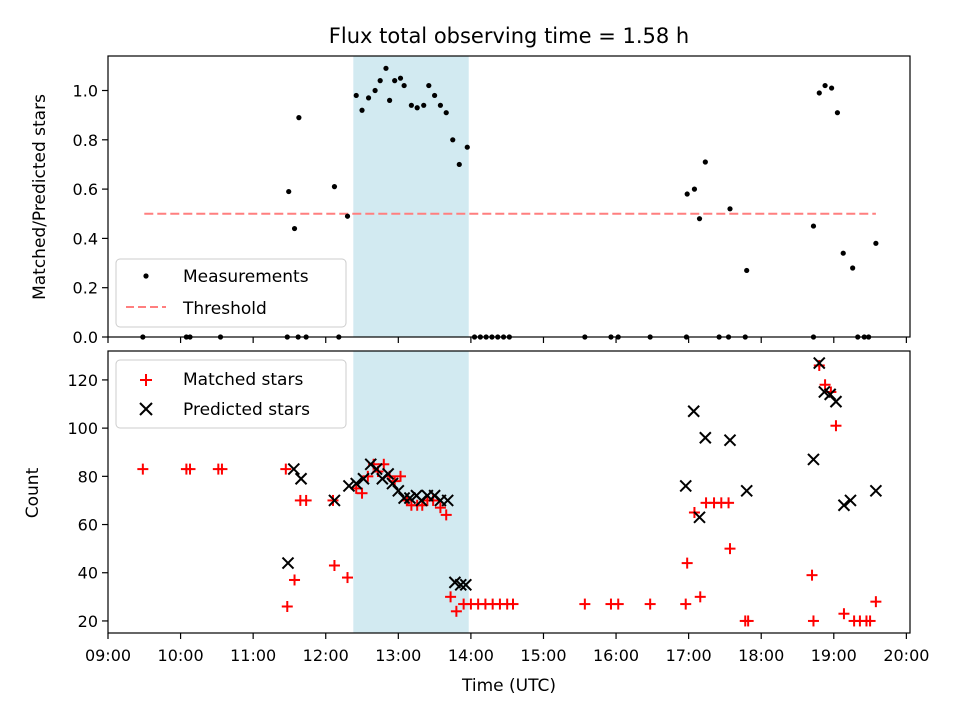 Image resolution: width=960 pixels, height=720 pixels. Describe the element at coordinates (108, 655) in the screenshot. I see `x-tick-label: 09:00` at that location.